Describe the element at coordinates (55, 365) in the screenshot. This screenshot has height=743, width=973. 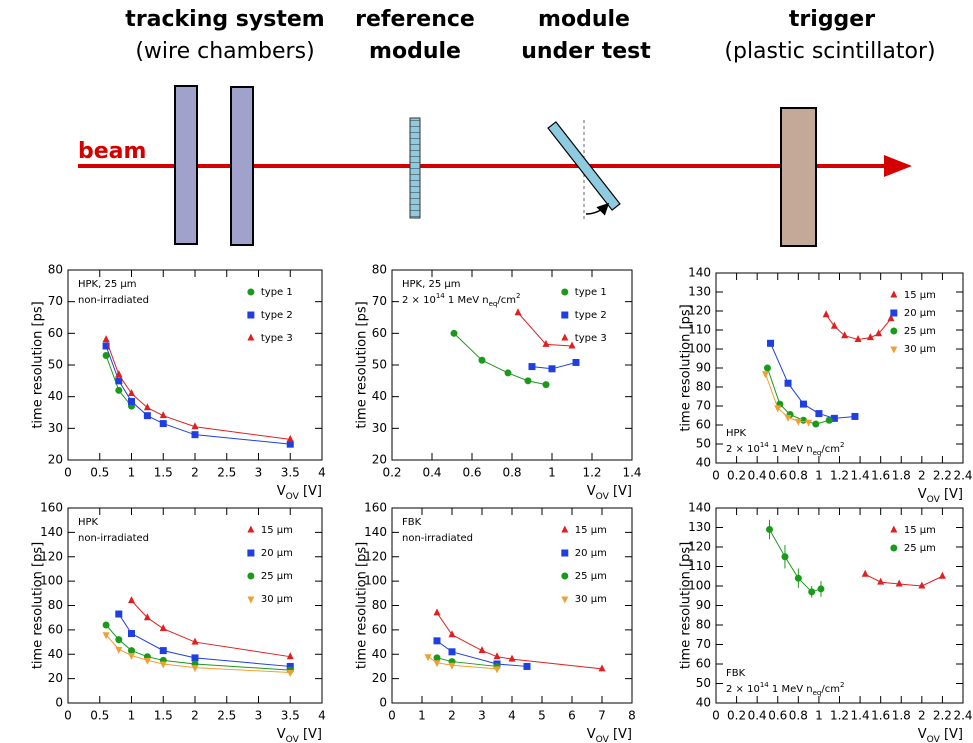
I see `y-tick-label: 50` at that location.